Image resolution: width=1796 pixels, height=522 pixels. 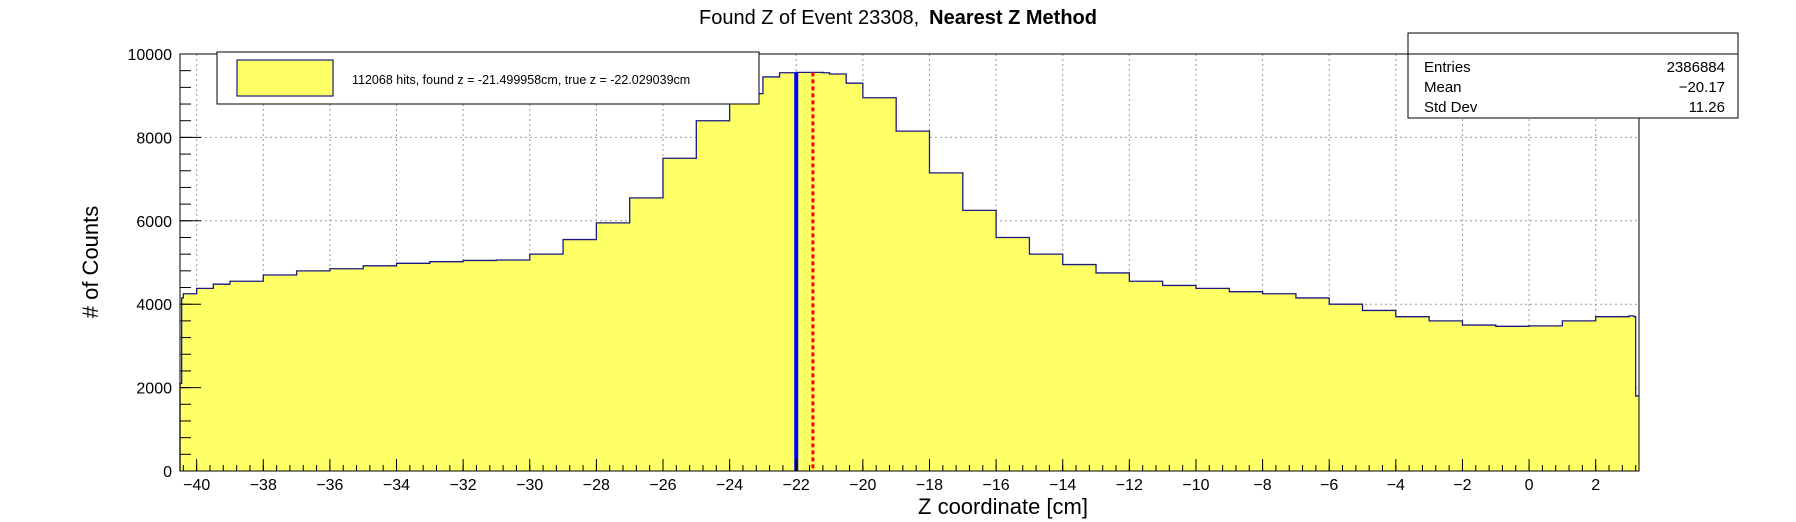 What do you see at coordinates (1462, 485) in the screenshot?
I see `x-tick-label: −2` at bounding box center [1462, 485].